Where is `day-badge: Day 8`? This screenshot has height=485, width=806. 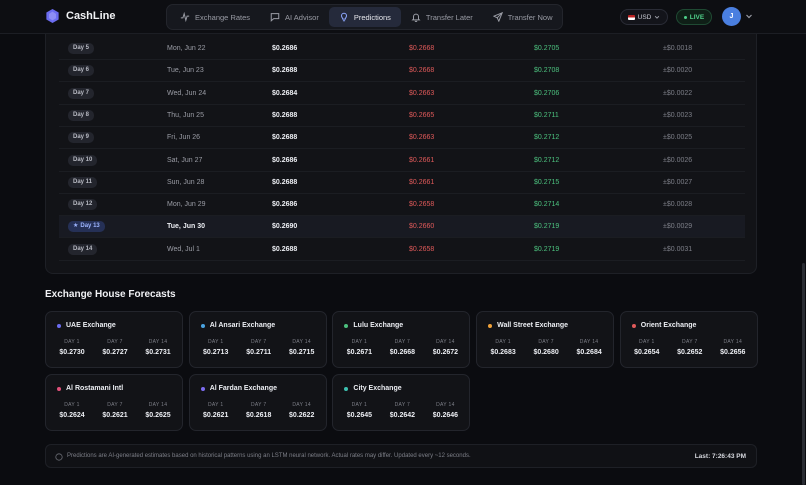 day-badge: Day 8 is located at coordinates (81, 115).